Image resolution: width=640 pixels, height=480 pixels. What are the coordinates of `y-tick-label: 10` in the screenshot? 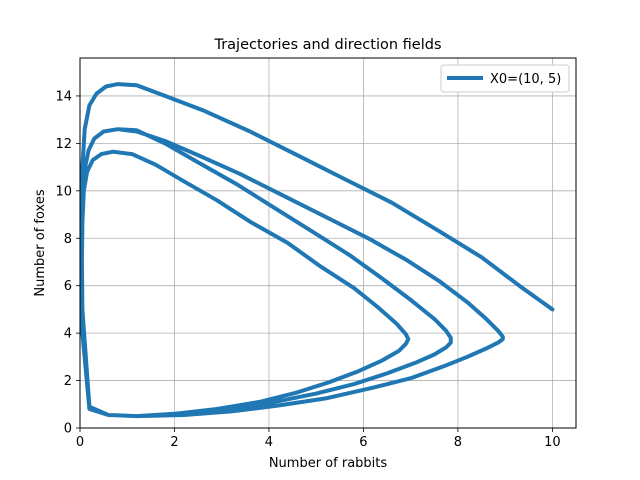 It's located at (63, 191).